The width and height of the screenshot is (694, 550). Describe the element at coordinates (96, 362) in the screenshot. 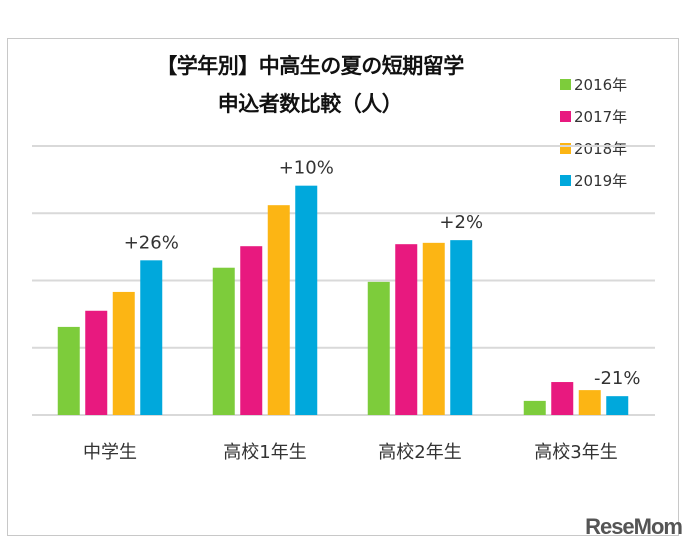

I see `bar-2017年-中学生` at that location.